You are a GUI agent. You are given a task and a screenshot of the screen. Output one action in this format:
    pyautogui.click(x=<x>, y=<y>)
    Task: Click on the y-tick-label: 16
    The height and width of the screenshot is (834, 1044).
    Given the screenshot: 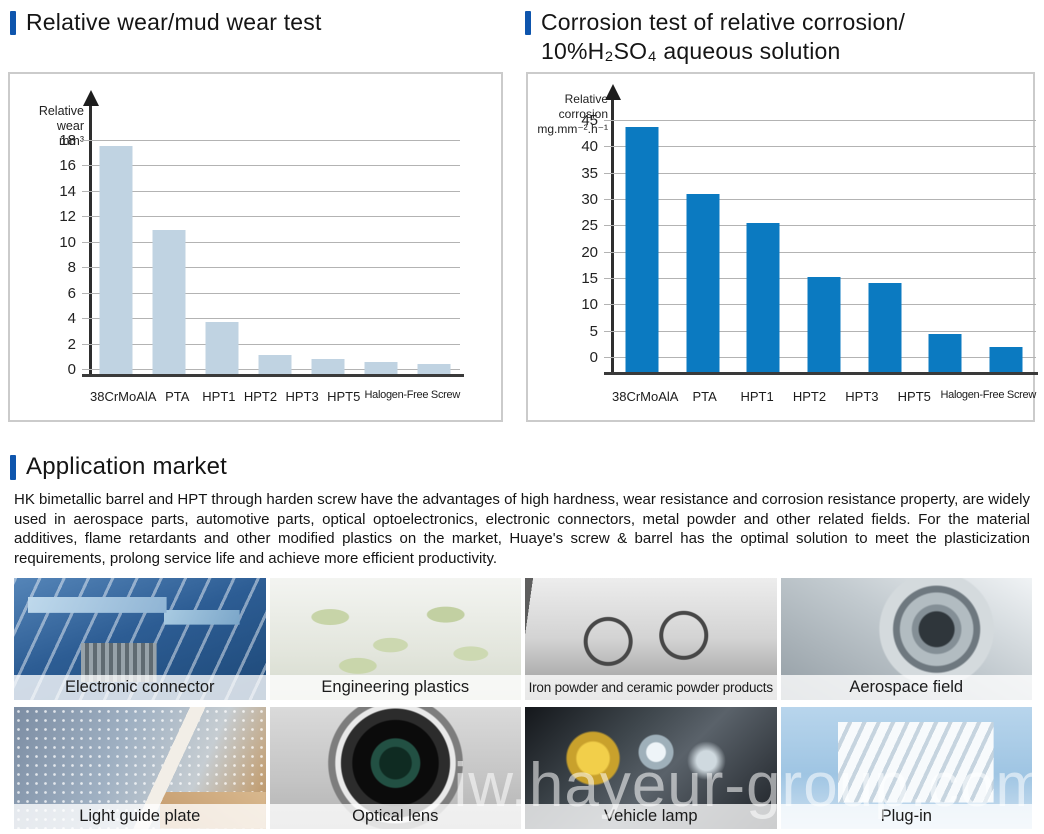 What is the action you would take?
    pyautogui.click(x=67, y=166)
    